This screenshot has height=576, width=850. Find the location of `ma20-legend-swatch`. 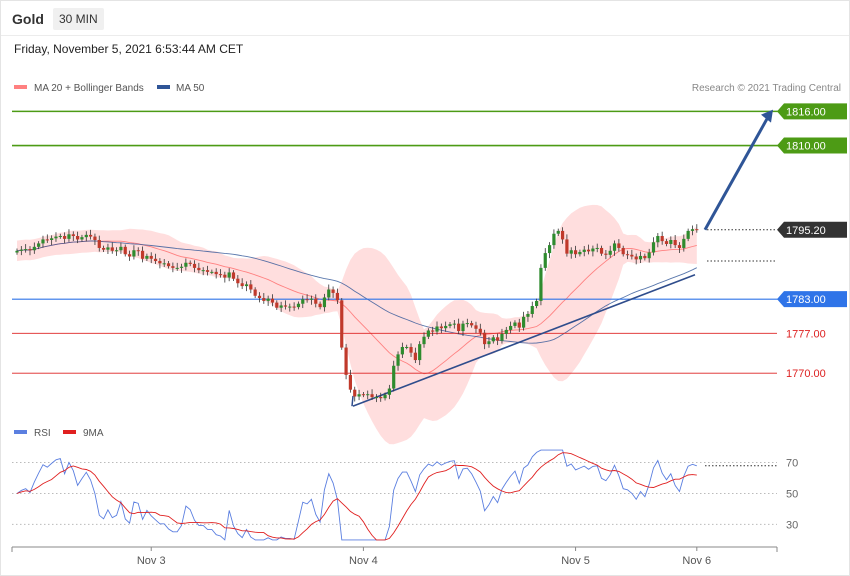

ma20-legend-swatch is located at coordinates (20, 87).